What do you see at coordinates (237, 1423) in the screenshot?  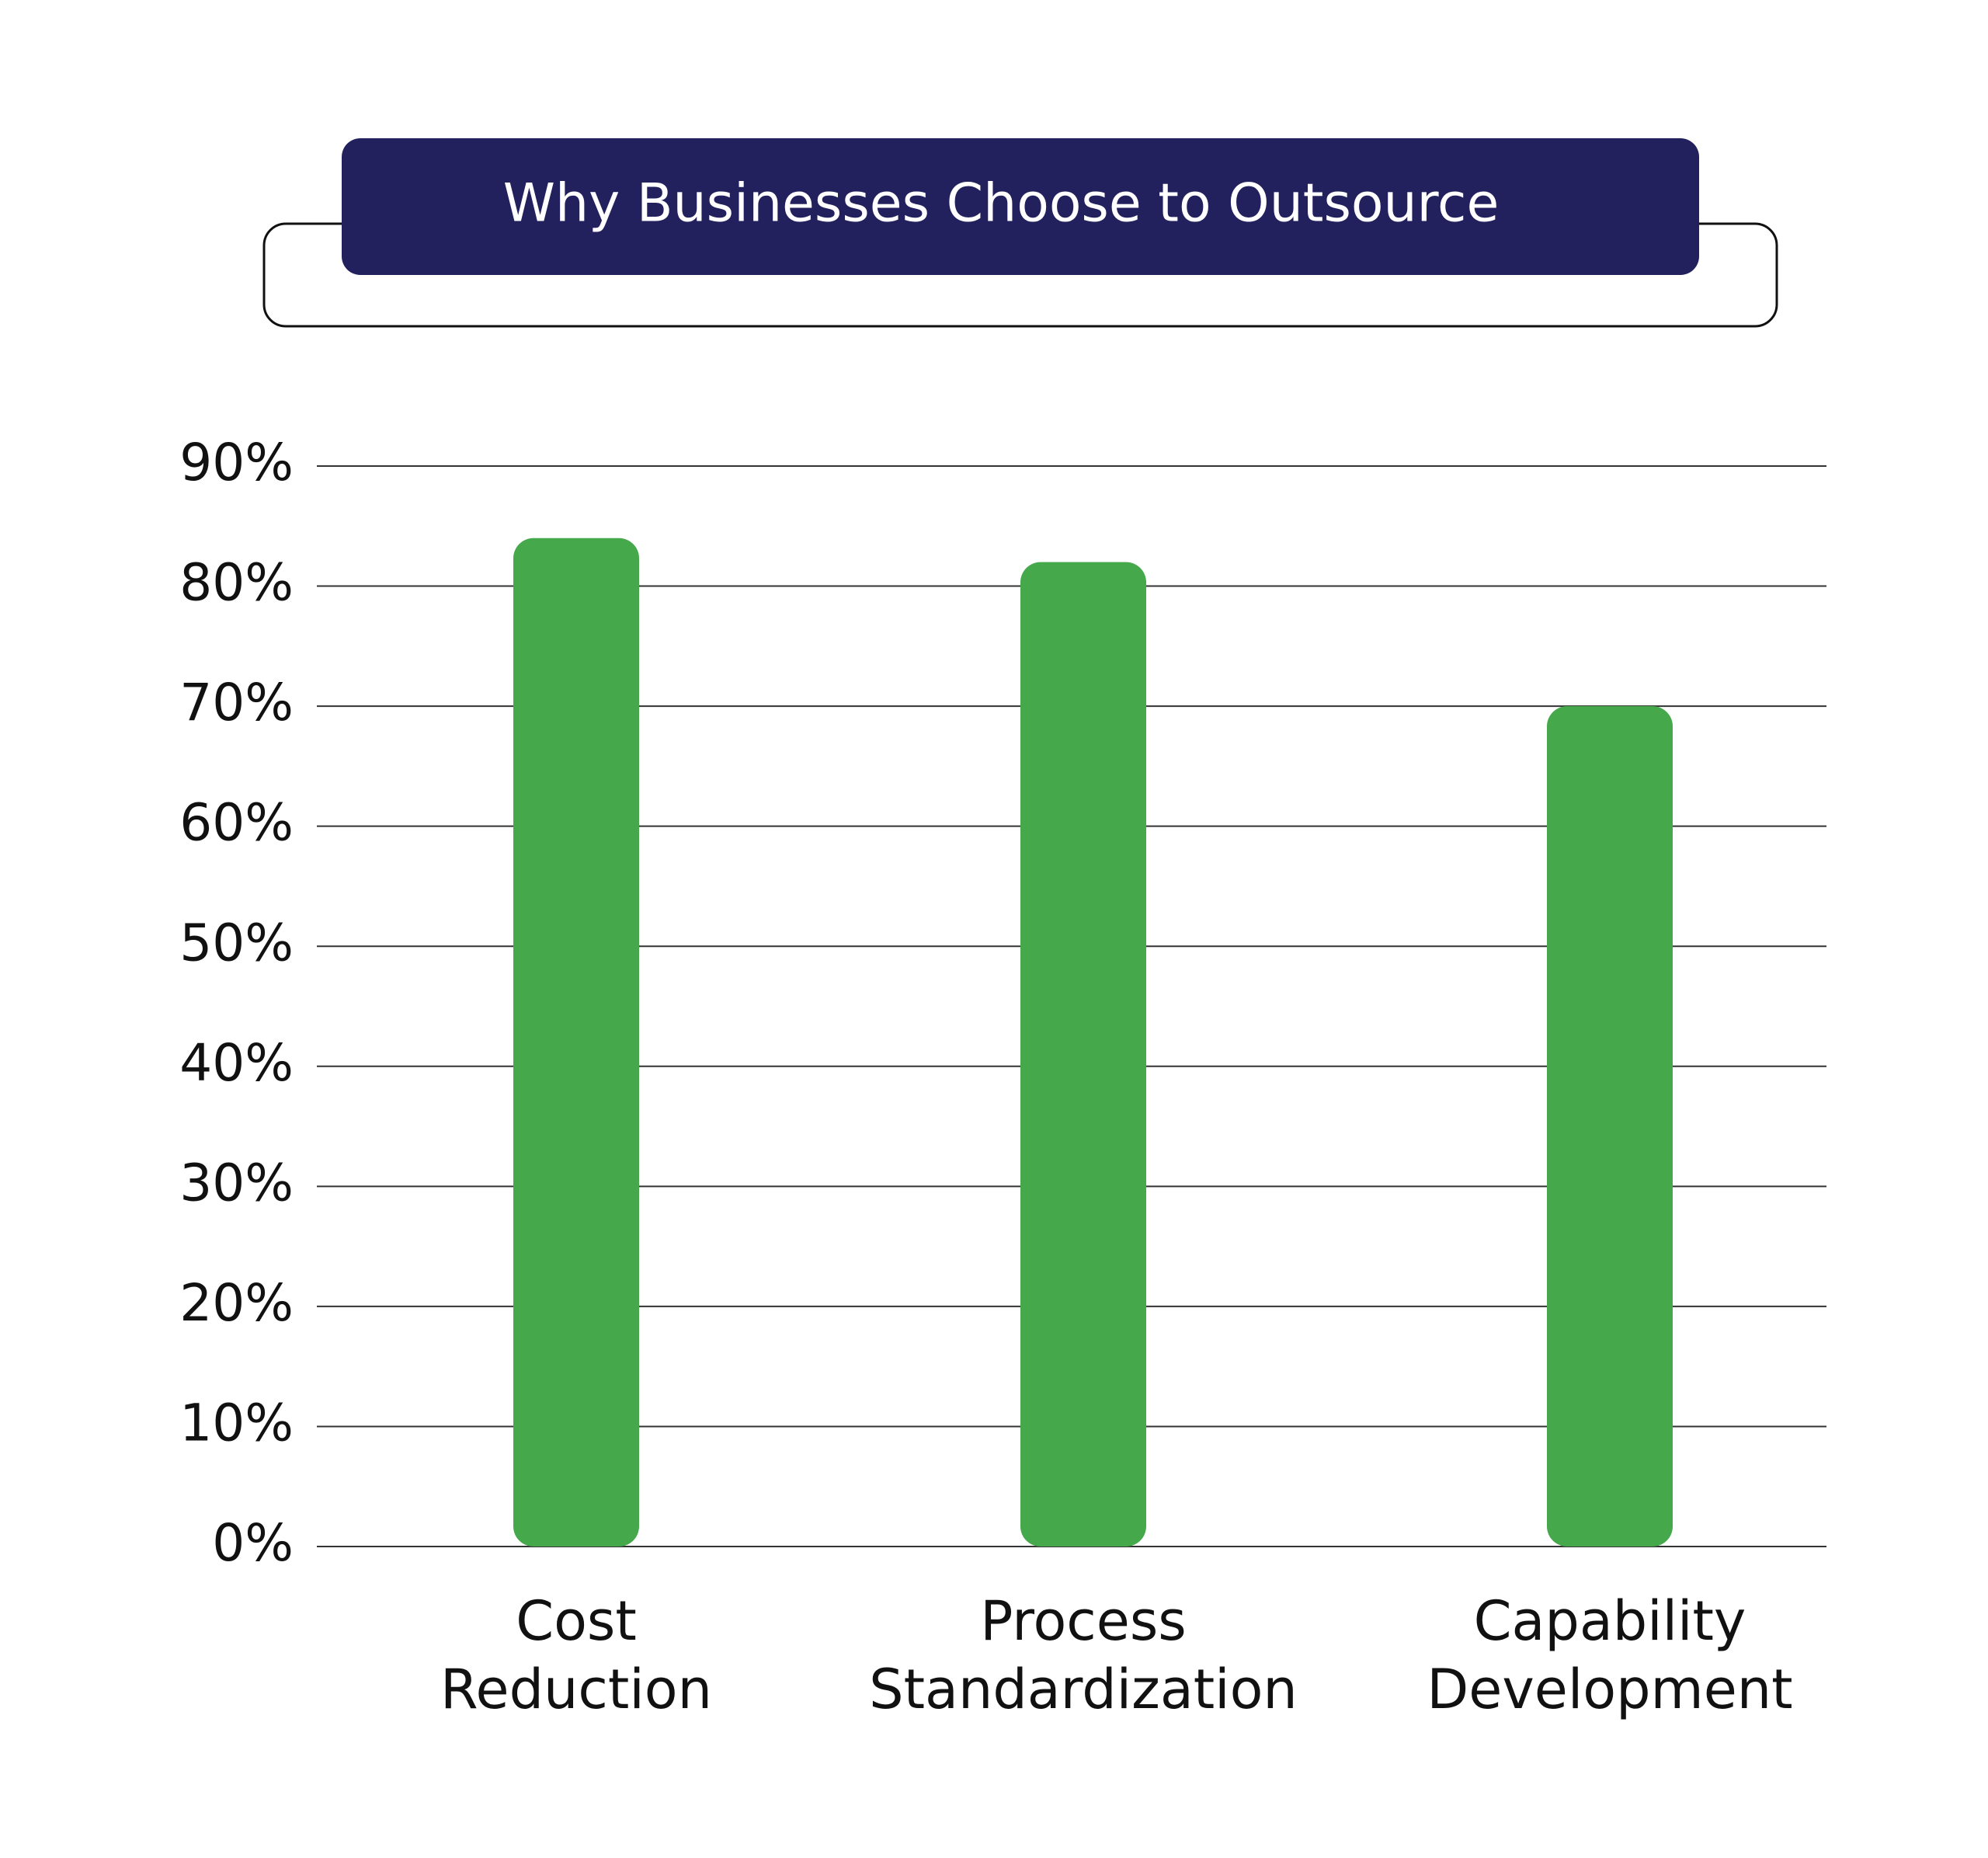 I see `y-tick-label: 10%` at bounding box center [237, 1423].